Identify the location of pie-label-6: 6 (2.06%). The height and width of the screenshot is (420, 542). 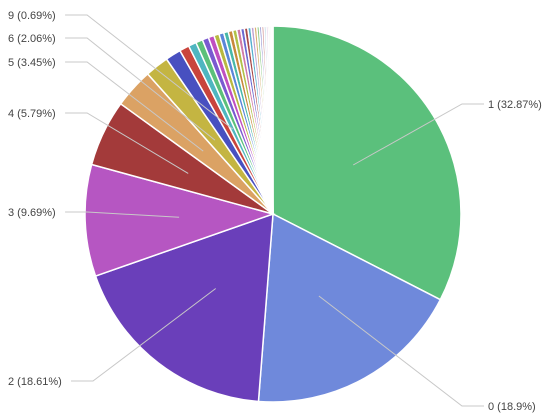
(32, 39).